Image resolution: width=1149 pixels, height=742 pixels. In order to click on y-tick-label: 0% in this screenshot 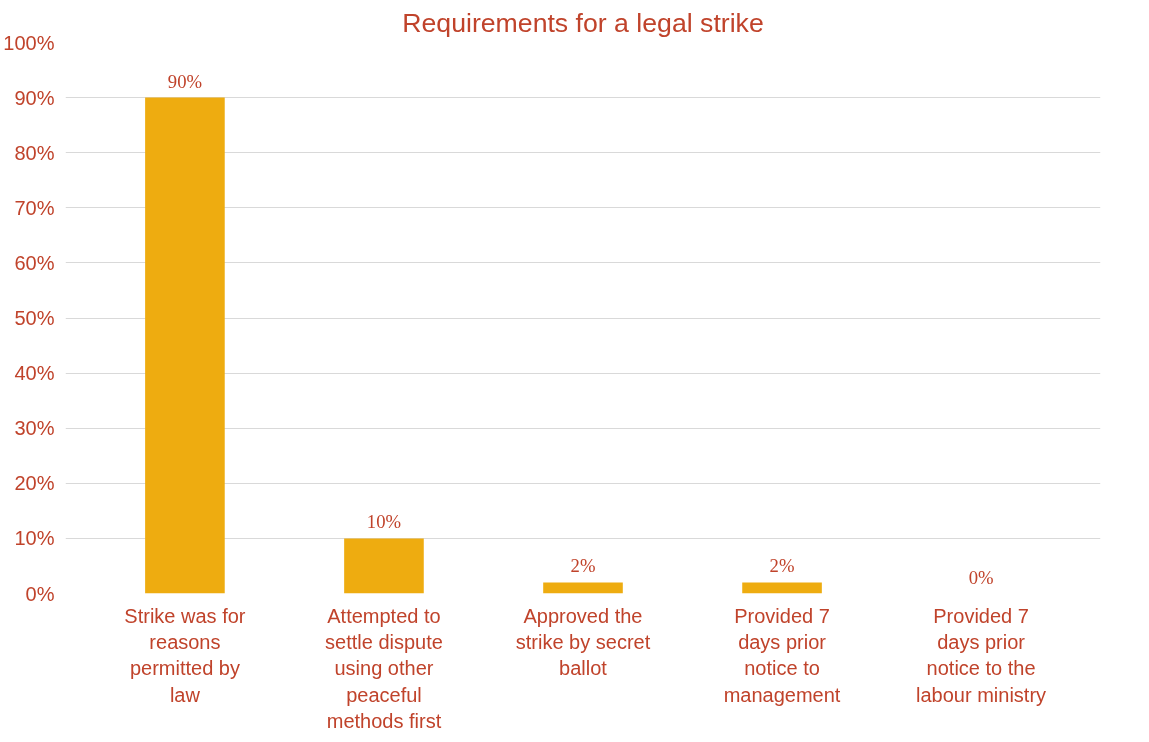, I will do `click(40, 593)`.